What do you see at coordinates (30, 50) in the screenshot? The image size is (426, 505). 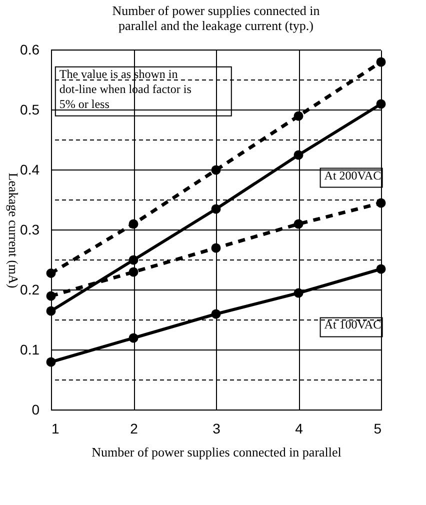 I see `y-tick-label: 0.6` at bounding box center [30, 50].